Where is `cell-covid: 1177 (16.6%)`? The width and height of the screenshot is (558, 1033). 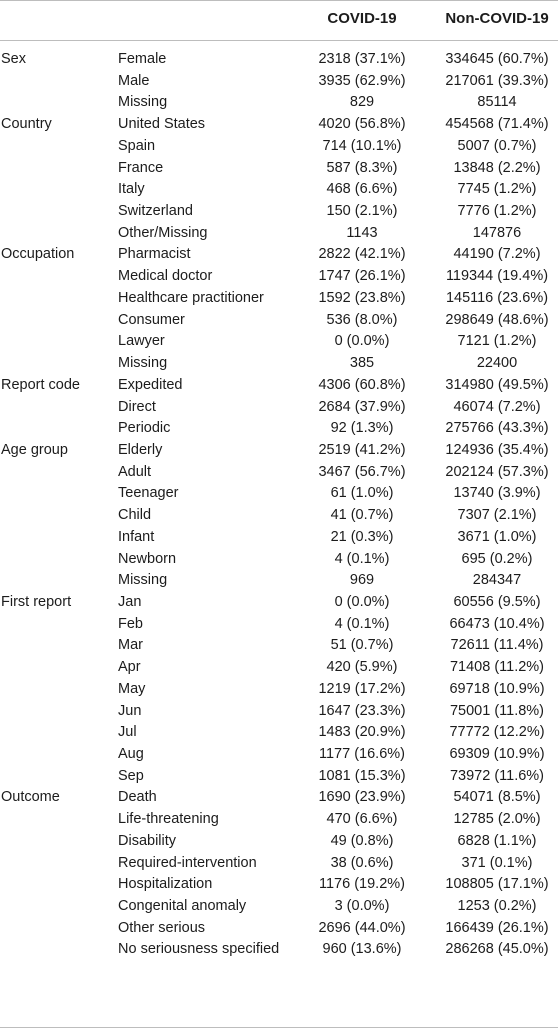
cell-covid: 1177 (16.6%) is located at coordinates (362, 754).